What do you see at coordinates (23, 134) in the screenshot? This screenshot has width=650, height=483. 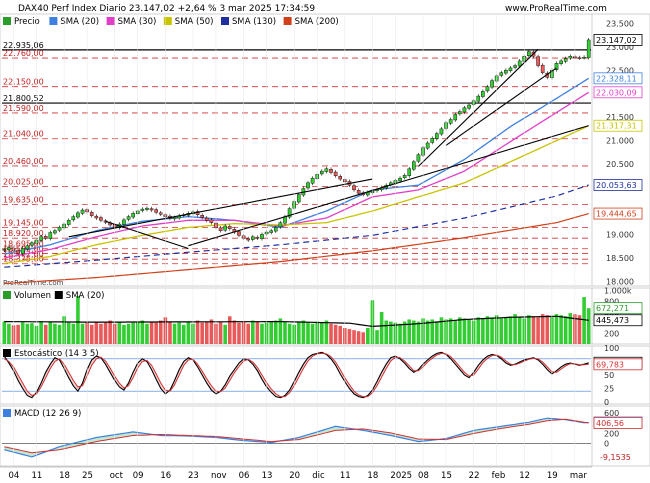 I see `price-level-label: 21.040,00` at bounding box center [23, 134].